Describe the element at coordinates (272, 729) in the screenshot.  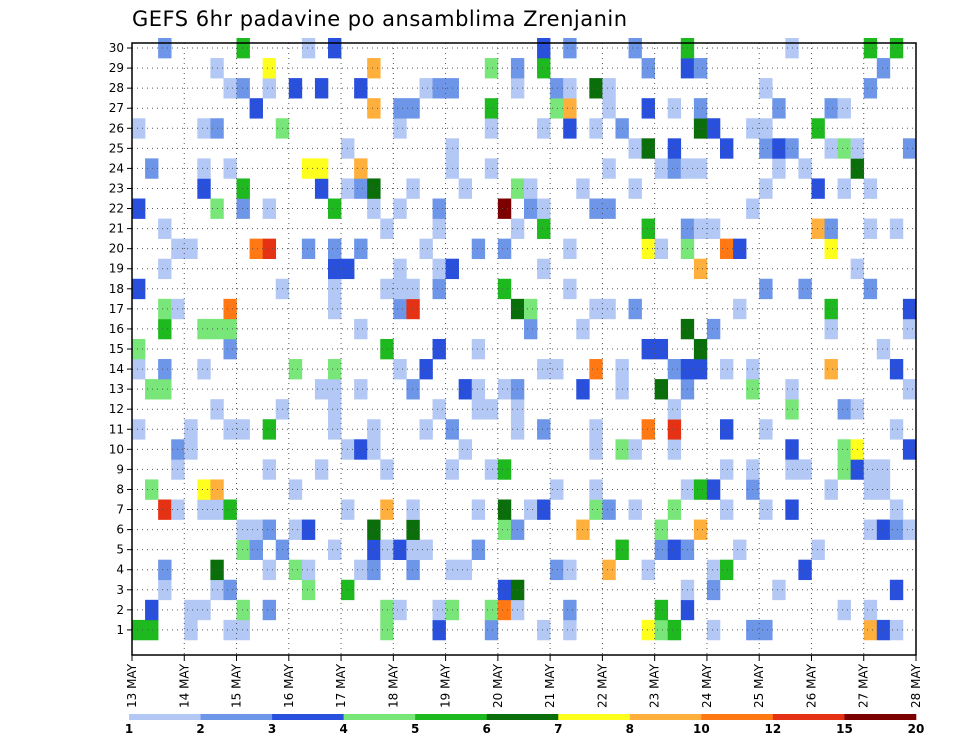
I see `color-scale-label: 3` at that location.